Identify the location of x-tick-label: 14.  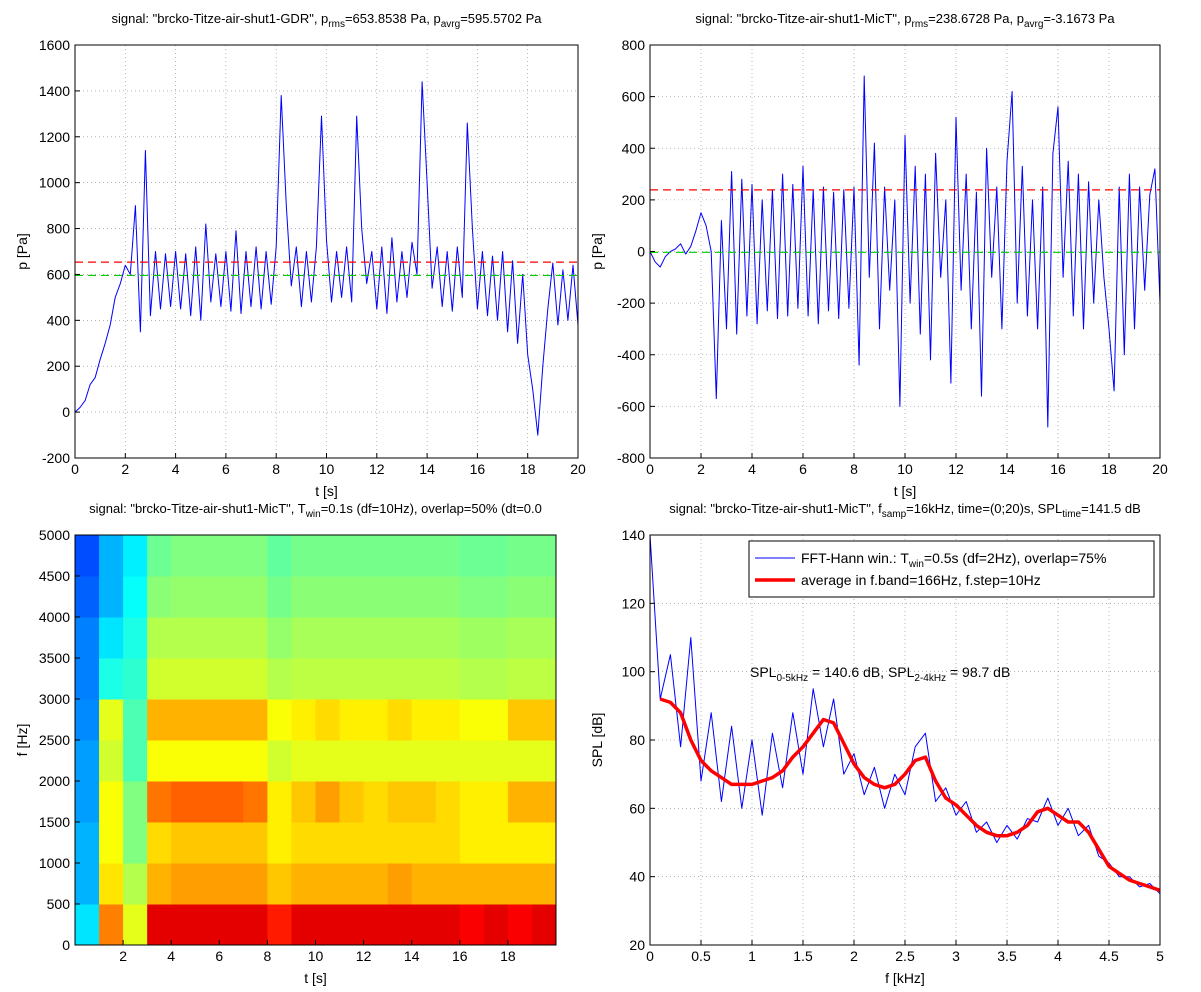
(412, 956).